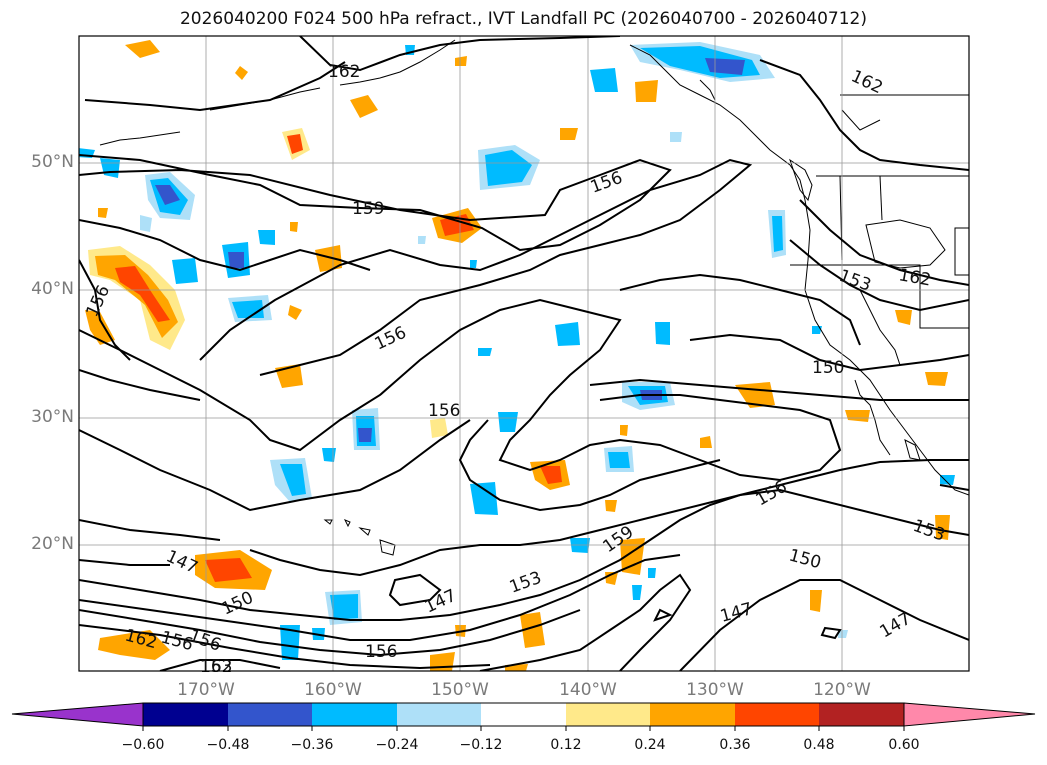 This screenshot has height=765, width=1047. What do you see at coordinates (904, 745) in the screenshot?
I see `colorbar-tick-label: 0.60` at bounding box center [904, 745].